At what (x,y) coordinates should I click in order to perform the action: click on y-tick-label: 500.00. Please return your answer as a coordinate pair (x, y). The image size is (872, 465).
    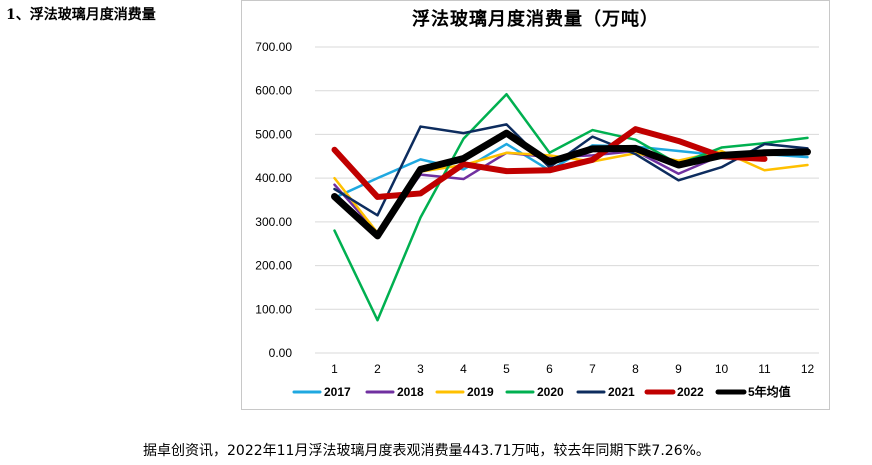
    Looking at the image, I should click on (273, 134).